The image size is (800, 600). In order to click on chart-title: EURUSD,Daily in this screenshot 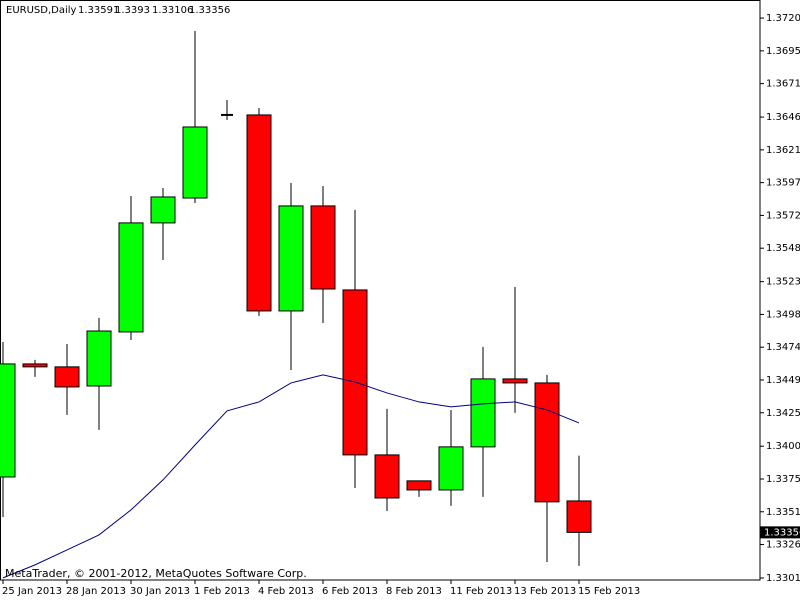, I will do `click(41, 10)`.